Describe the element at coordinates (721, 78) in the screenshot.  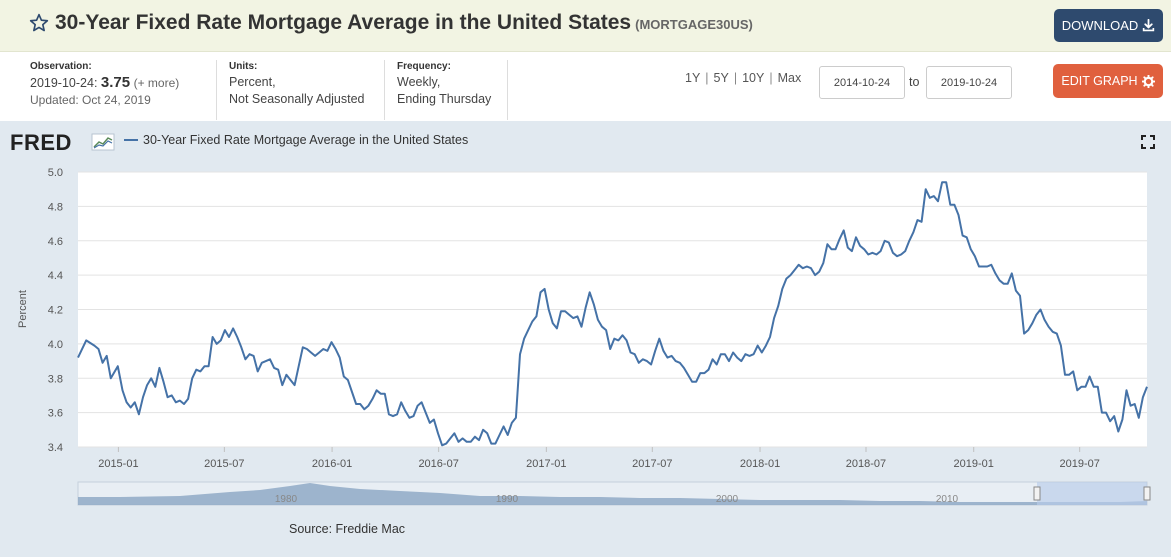
I see `range-5y: 5Y` at that location.